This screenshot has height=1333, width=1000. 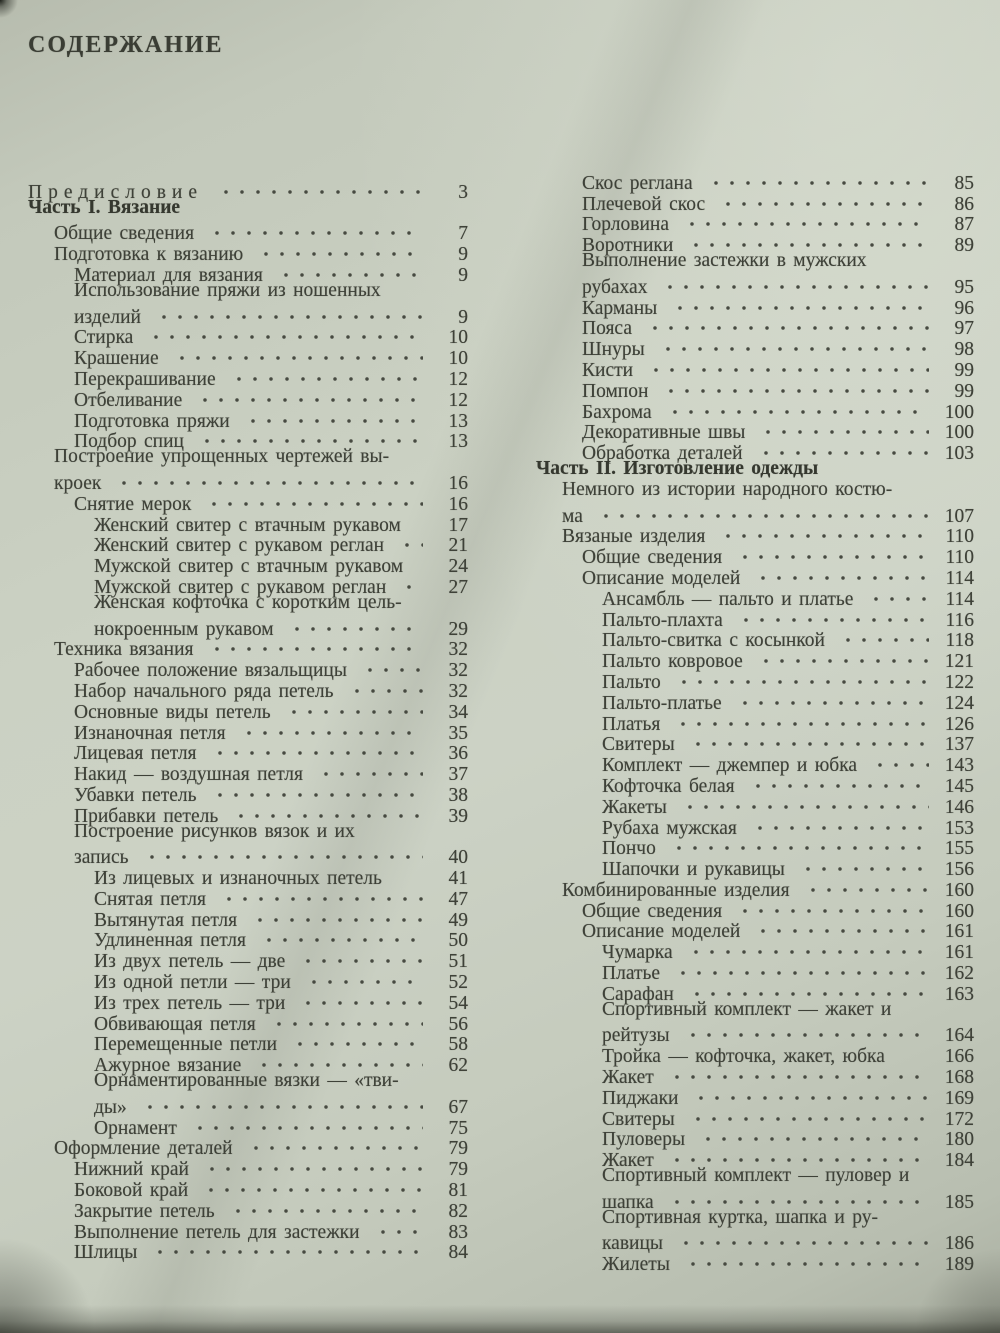 What do you see at coordinates (135, 754) in the screenshot?
I see `toc-entry-label: Лицевая петля` at bounding box center [135, 754].